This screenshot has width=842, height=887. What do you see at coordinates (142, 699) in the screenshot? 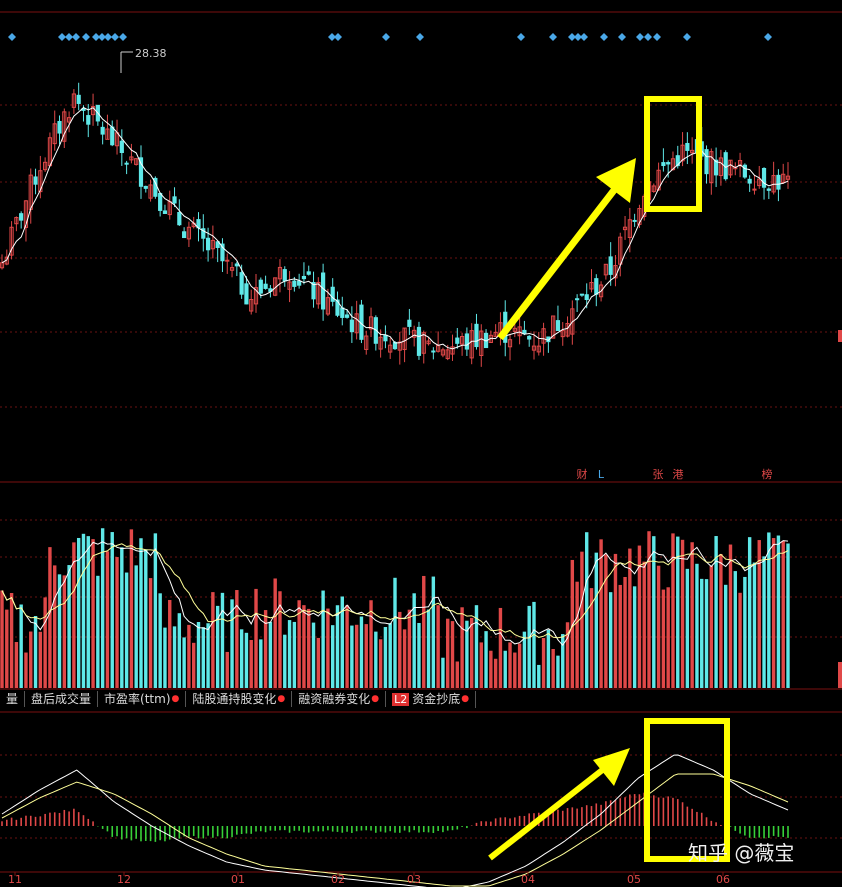
I see `tab-pe-ttm: 市盈率(ttm)●` at bounding box center [142, 699].